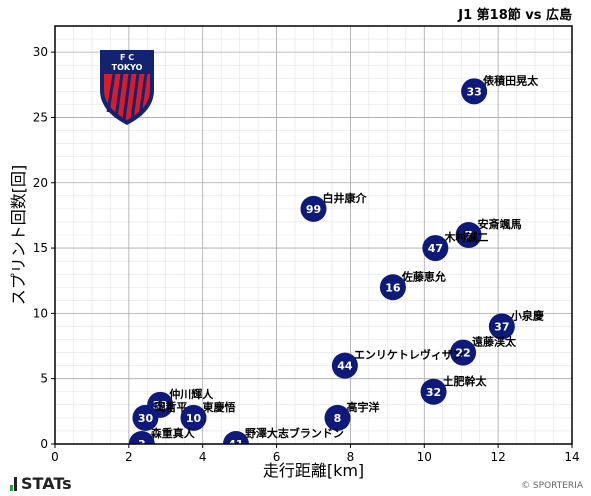 Image resolution: width=591 pixels, height=496 pixels. I want to click on player-name-label: 安斎颯馬, so click(500, 224).